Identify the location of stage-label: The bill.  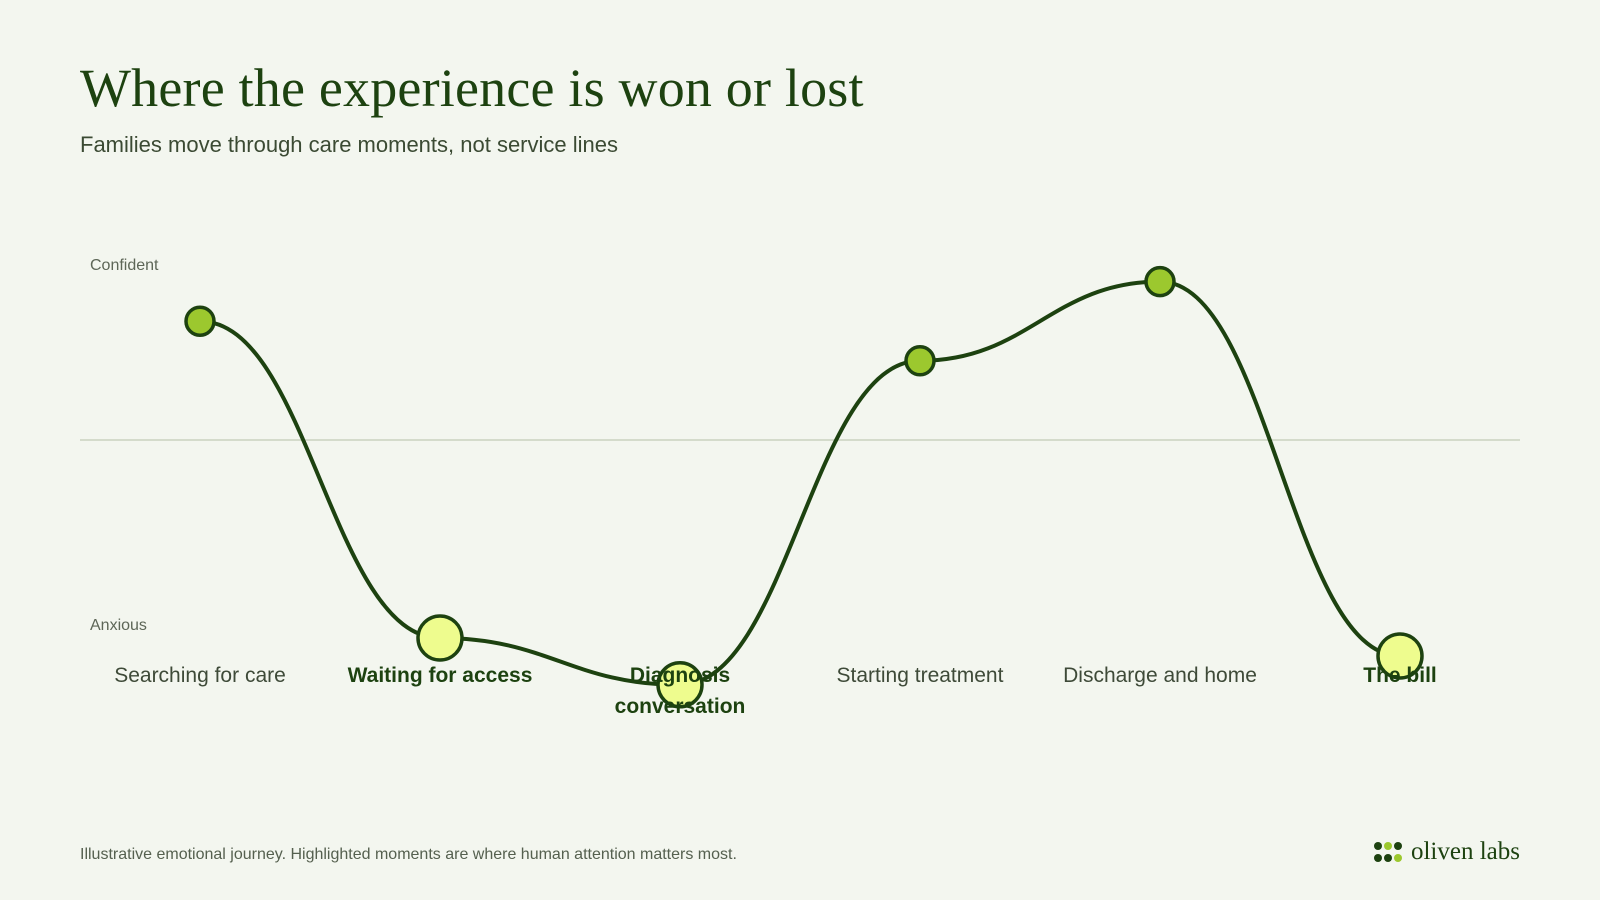
(1400, 675).